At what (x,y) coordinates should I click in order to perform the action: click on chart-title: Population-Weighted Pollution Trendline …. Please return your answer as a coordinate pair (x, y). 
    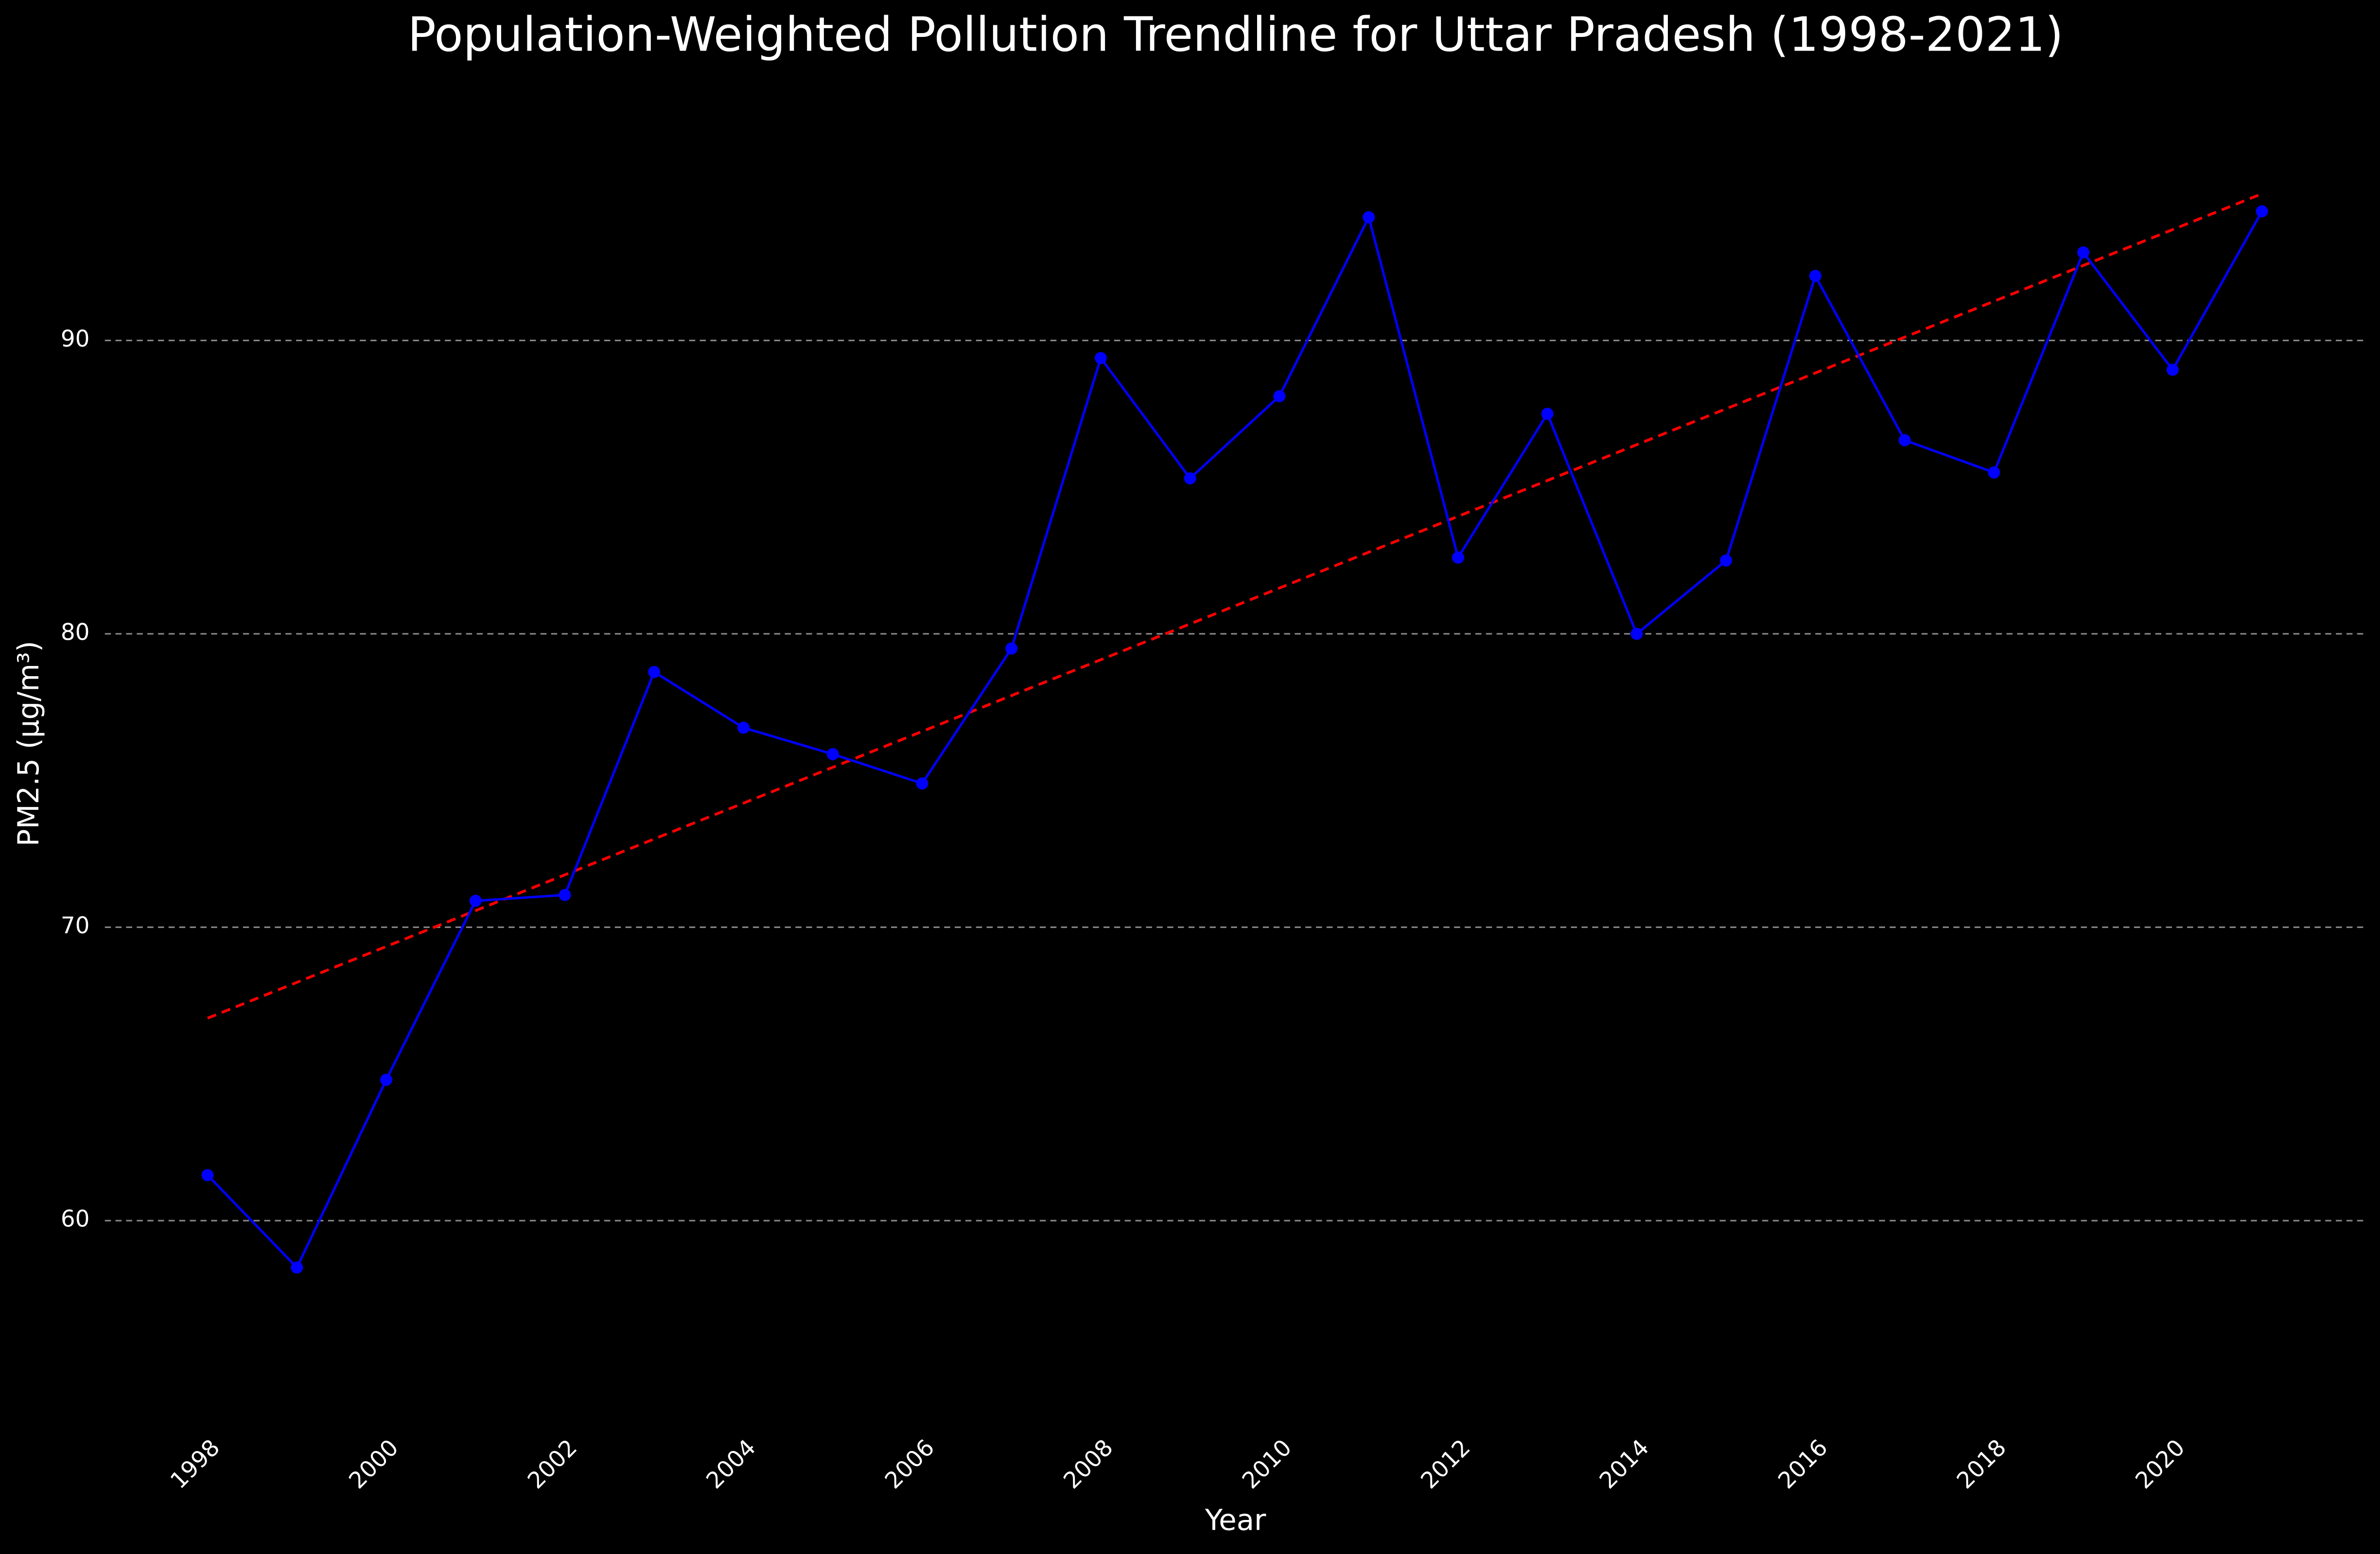
    Looking at the image, I should click on (1236, 35).